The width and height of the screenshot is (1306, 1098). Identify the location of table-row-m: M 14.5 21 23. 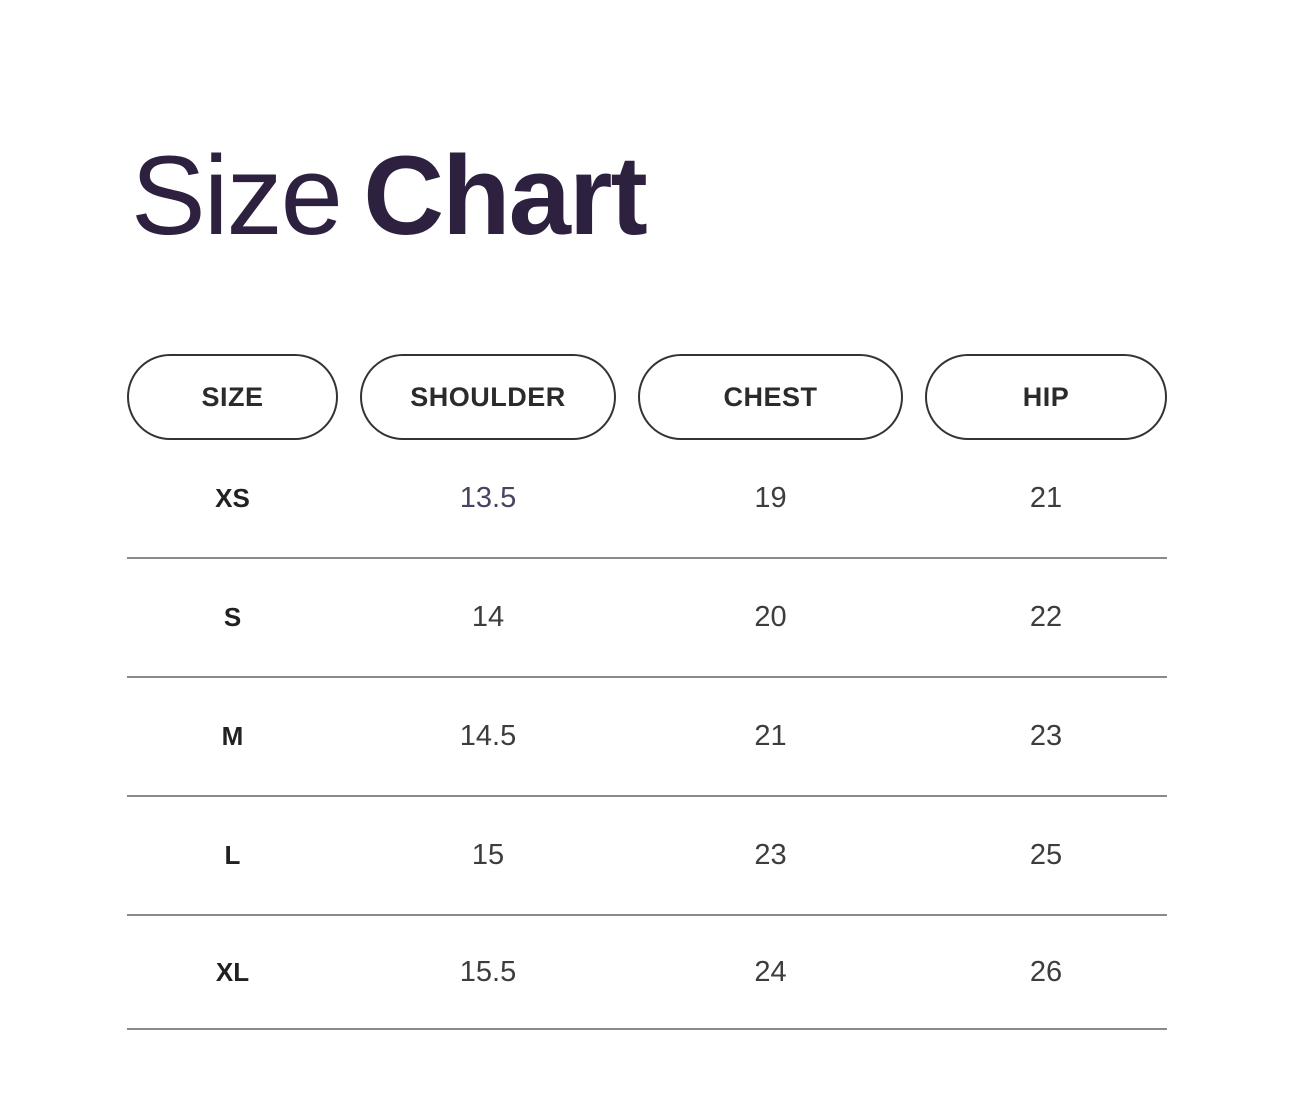
(647, 737).